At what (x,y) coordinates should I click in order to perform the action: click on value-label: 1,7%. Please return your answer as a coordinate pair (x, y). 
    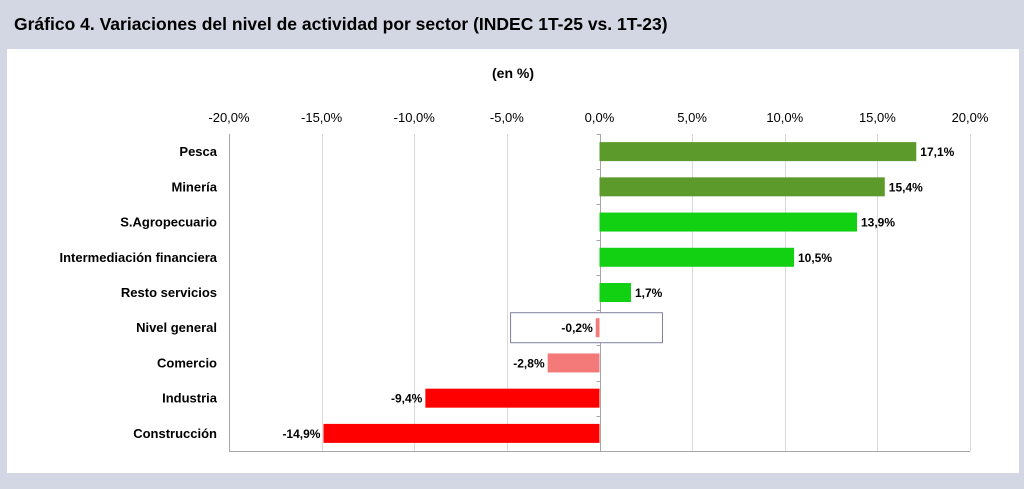
    Looking at the image, I should click on (649, 293).